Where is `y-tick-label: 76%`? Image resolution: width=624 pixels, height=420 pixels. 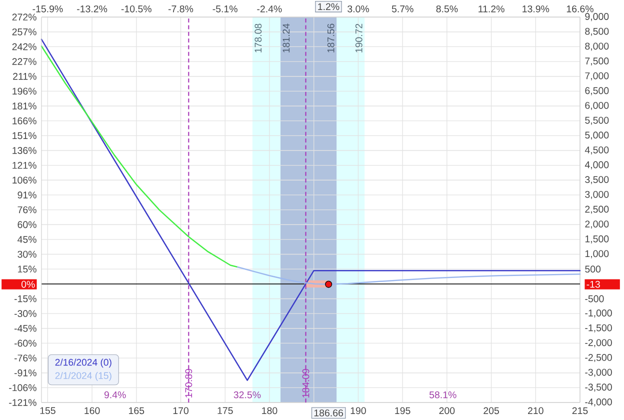 y-tick-label: 76% is located at coordinates (27, 210).